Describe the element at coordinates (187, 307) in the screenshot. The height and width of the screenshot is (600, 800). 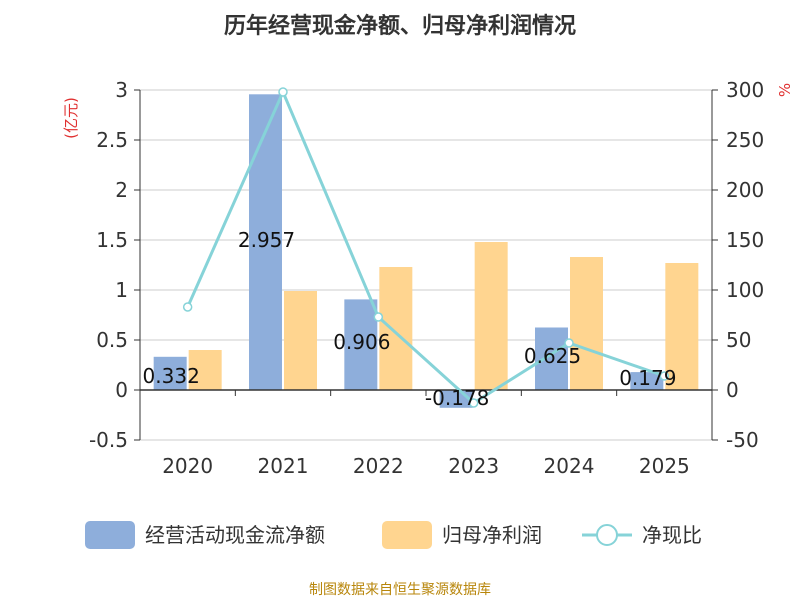
I see `ratio-point-2020` at that location.